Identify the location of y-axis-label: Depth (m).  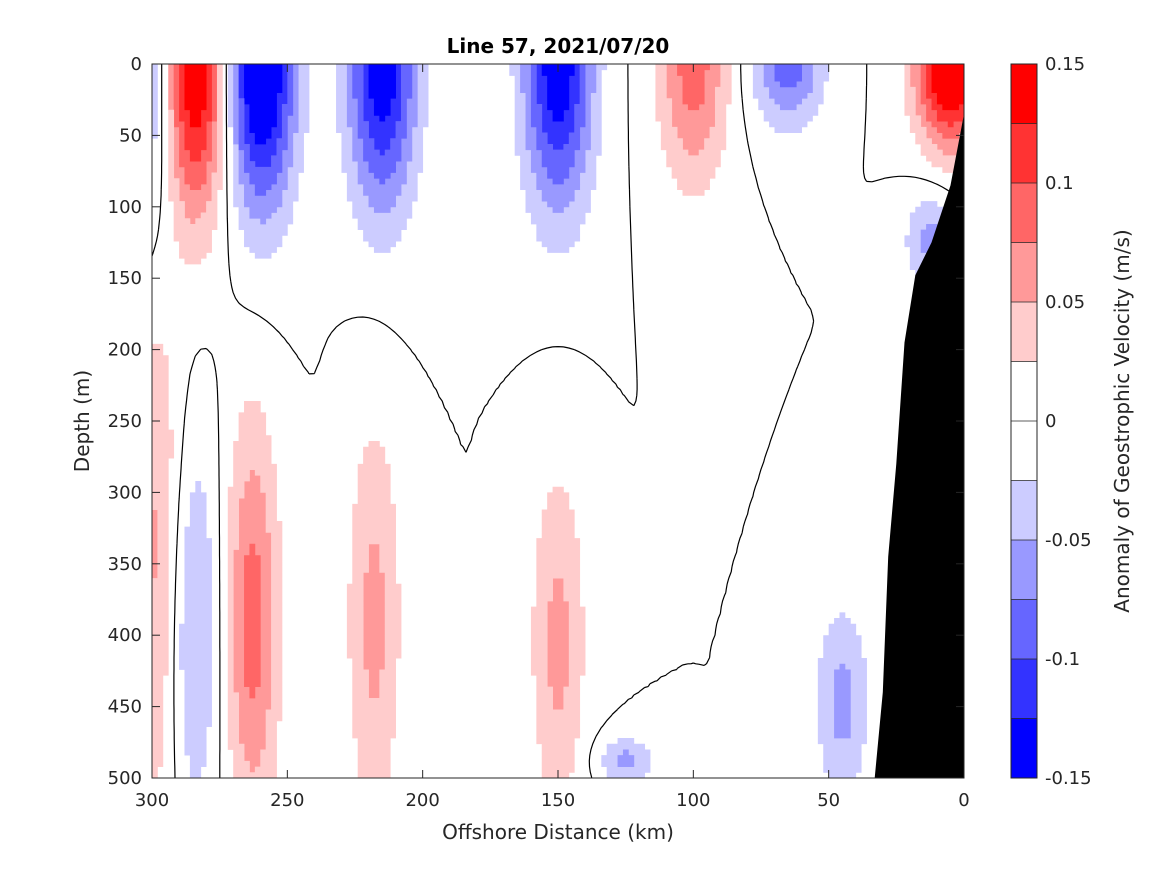
(82, 421).